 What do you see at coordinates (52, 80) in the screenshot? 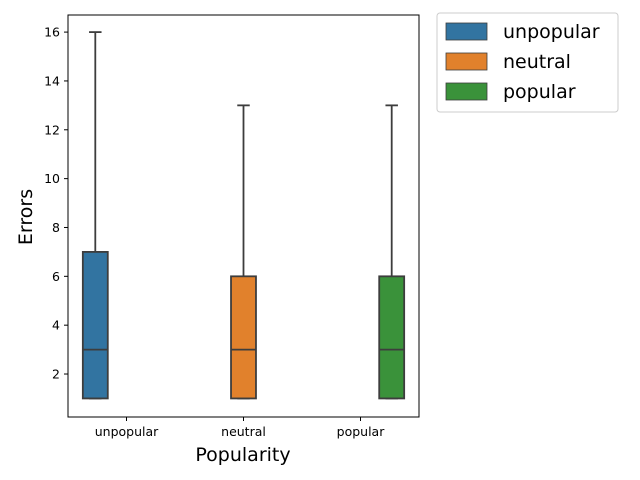
I see `y-tick-label: 14` at bounding box center [52, 80].